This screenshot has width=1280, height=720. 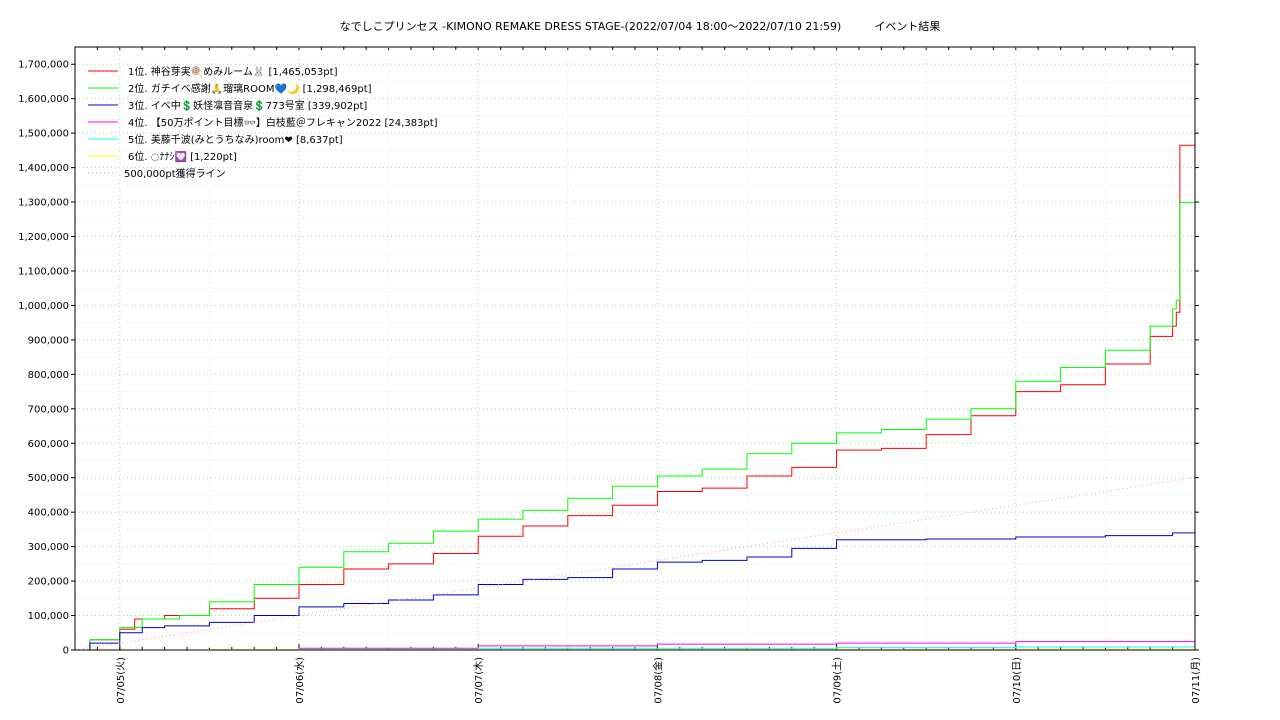 What do you see at coordinates (66, 651) in the screenshot?
I see `y-tick-label: 0` at bounding box center [66, 651].